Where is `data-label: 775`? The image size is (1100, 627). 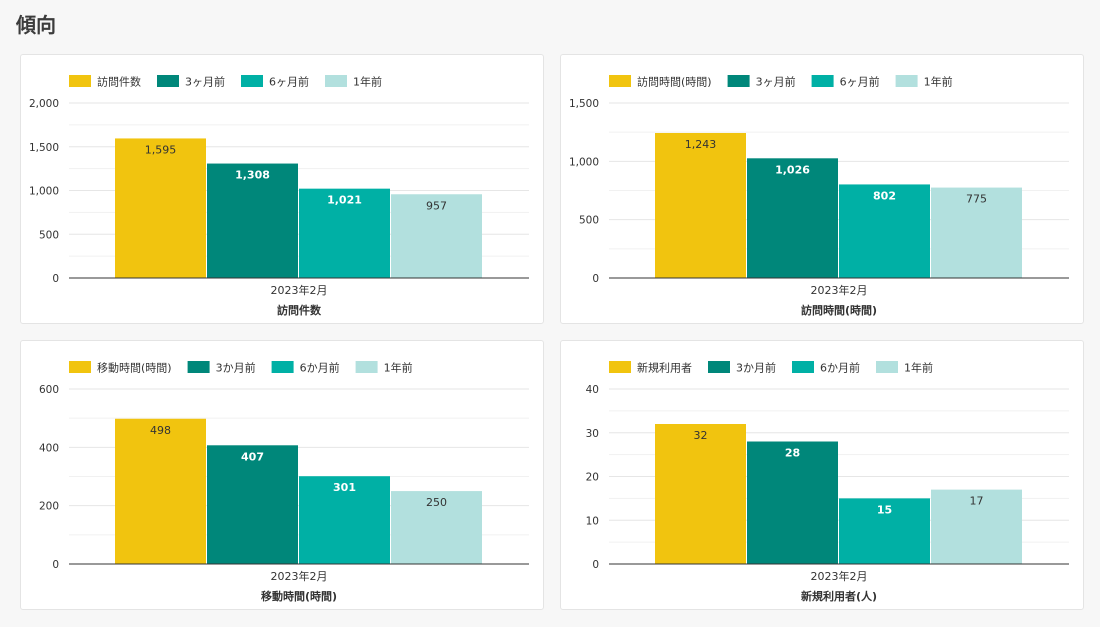 data-label: 775 is located at coordinates (976, 199).